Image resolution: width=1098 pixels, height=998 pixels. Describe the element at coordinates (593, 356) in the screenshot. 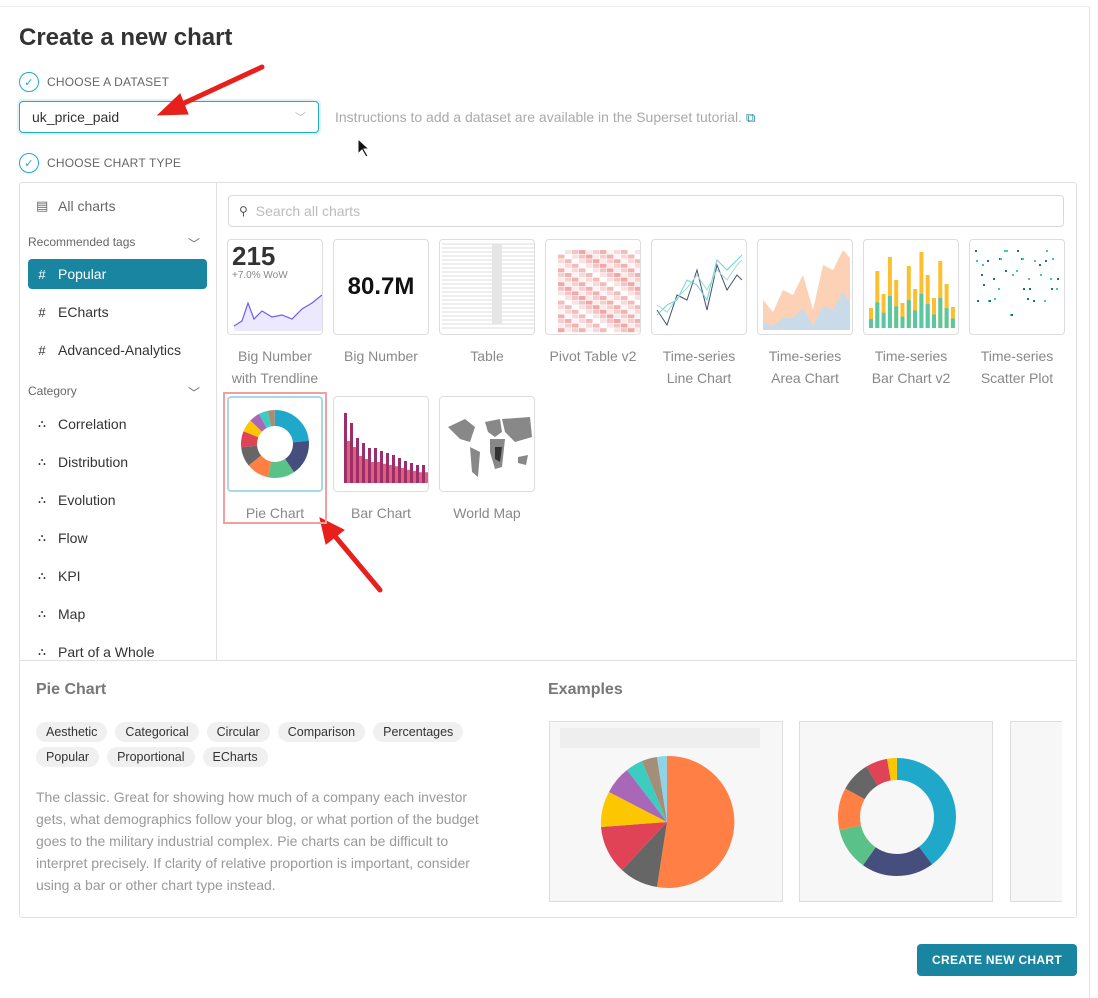

I see `chart-card-label: Pivot Table v2` at that location.